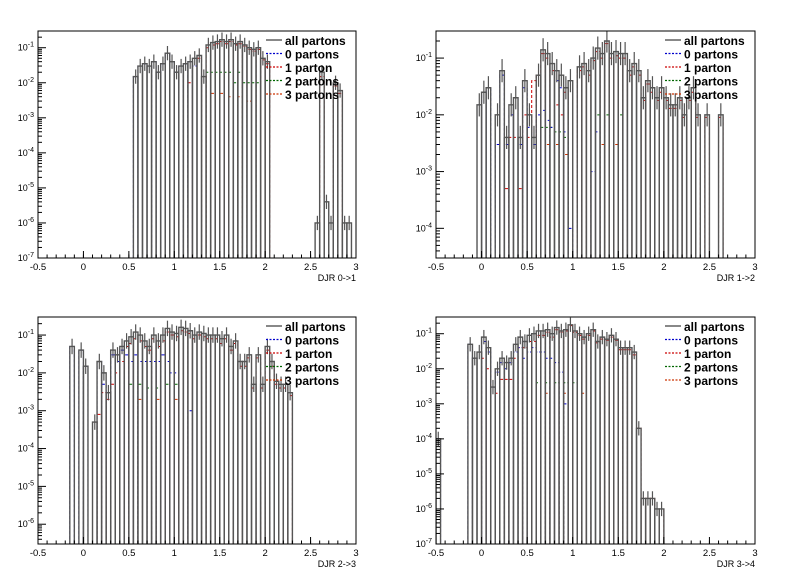 This screenshot has width=796, height=572. Describe the element at coordinates (736, 278) in the screenshot. I see `x-axis-label: DJR 1->2` at that location.